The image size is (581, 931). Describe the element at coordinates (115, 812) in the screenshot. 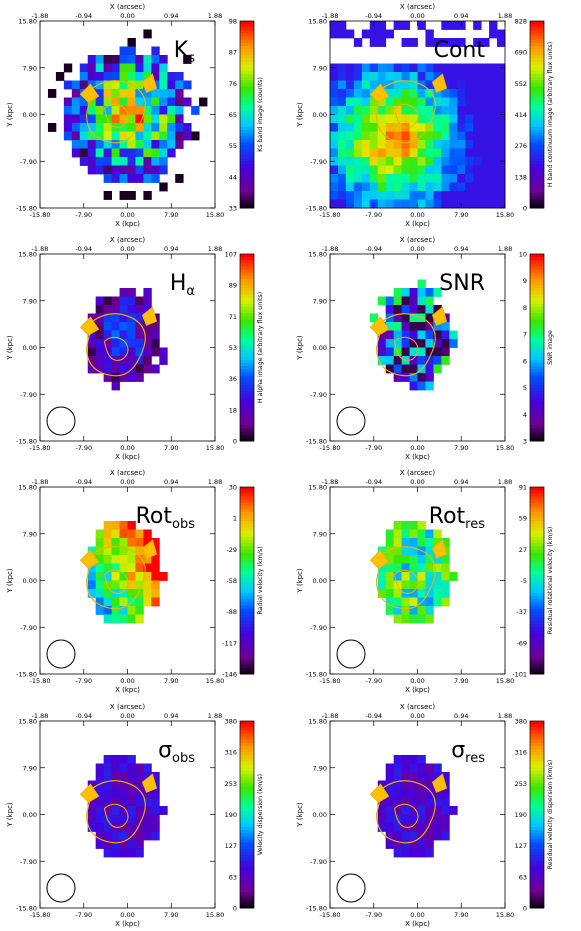

I see `contour-line` at that location.